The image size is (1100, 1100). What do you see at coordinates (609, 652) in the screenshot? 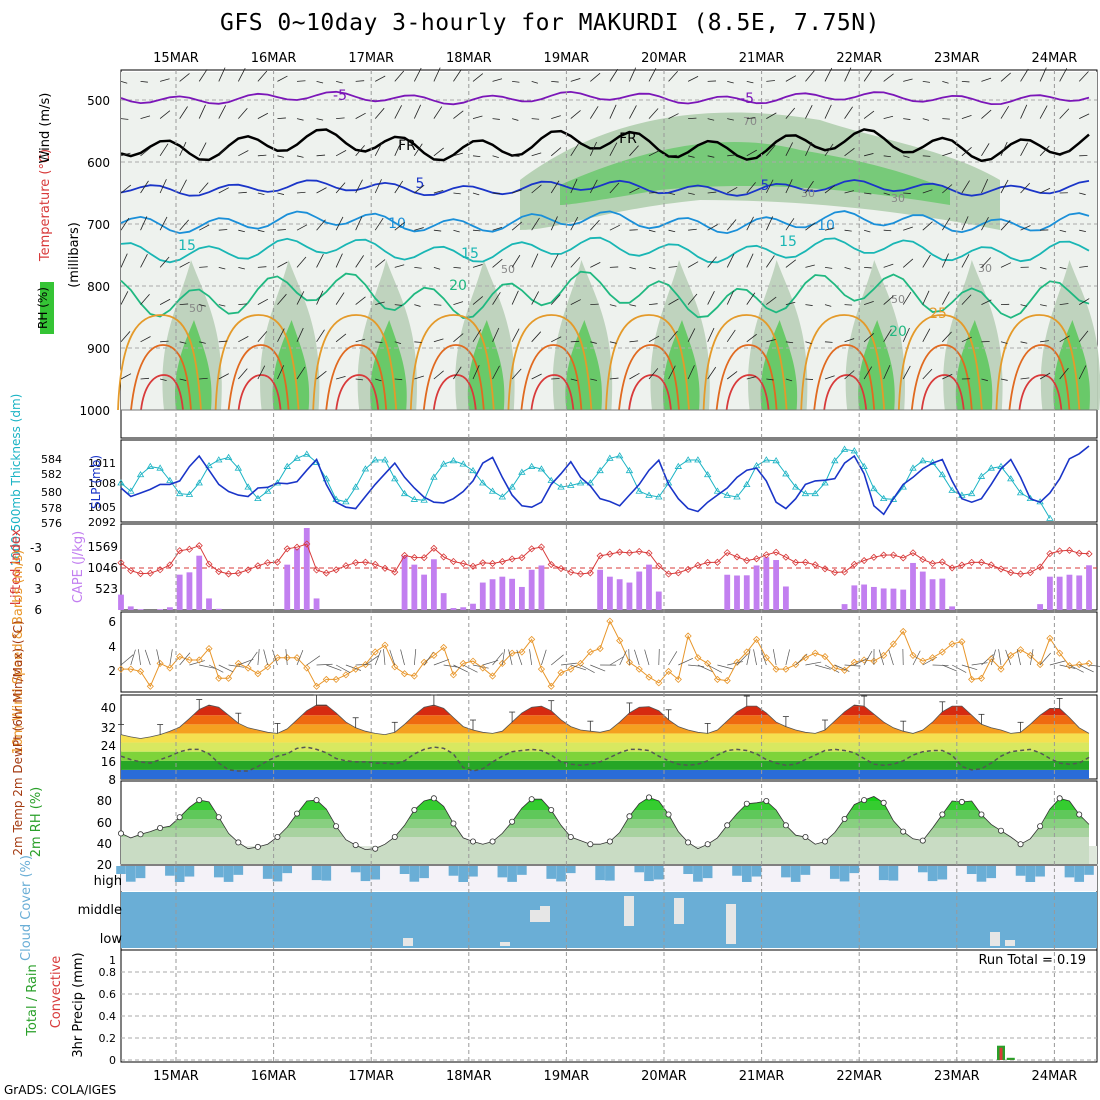
I see `panel-wind-frame` at bounding box center [609, 652].